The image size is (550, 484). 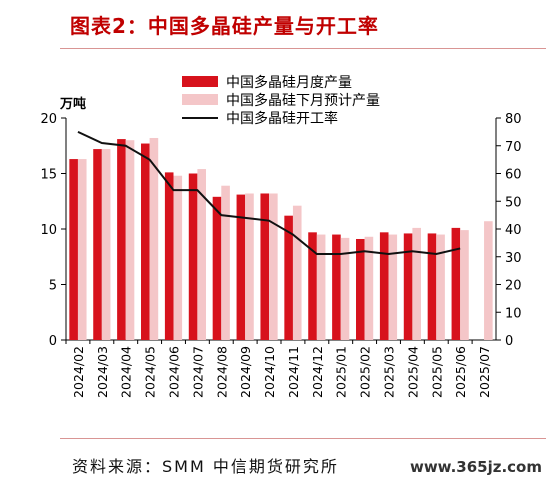 What do you see at coordinates (282, 118) in the screenshot?
I see `legend-utilization-rate-label: 中国多晶硅开工率` at bounding box center [282, 118].